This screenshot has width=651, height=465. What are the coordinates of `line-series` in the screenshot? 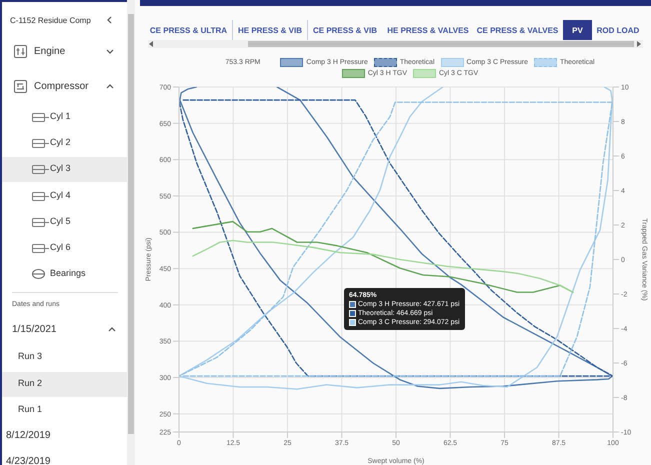 It's located at (383, 266).